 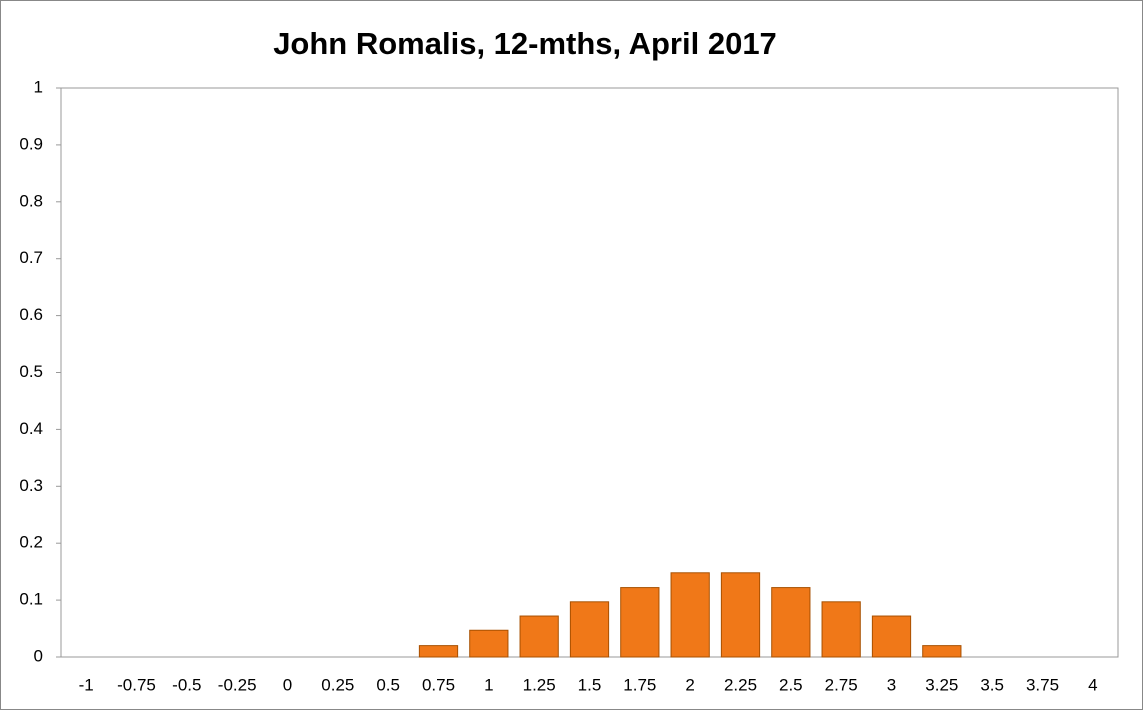 I want to click on x-tick-label: -0.25, so click(x=237, y=684).